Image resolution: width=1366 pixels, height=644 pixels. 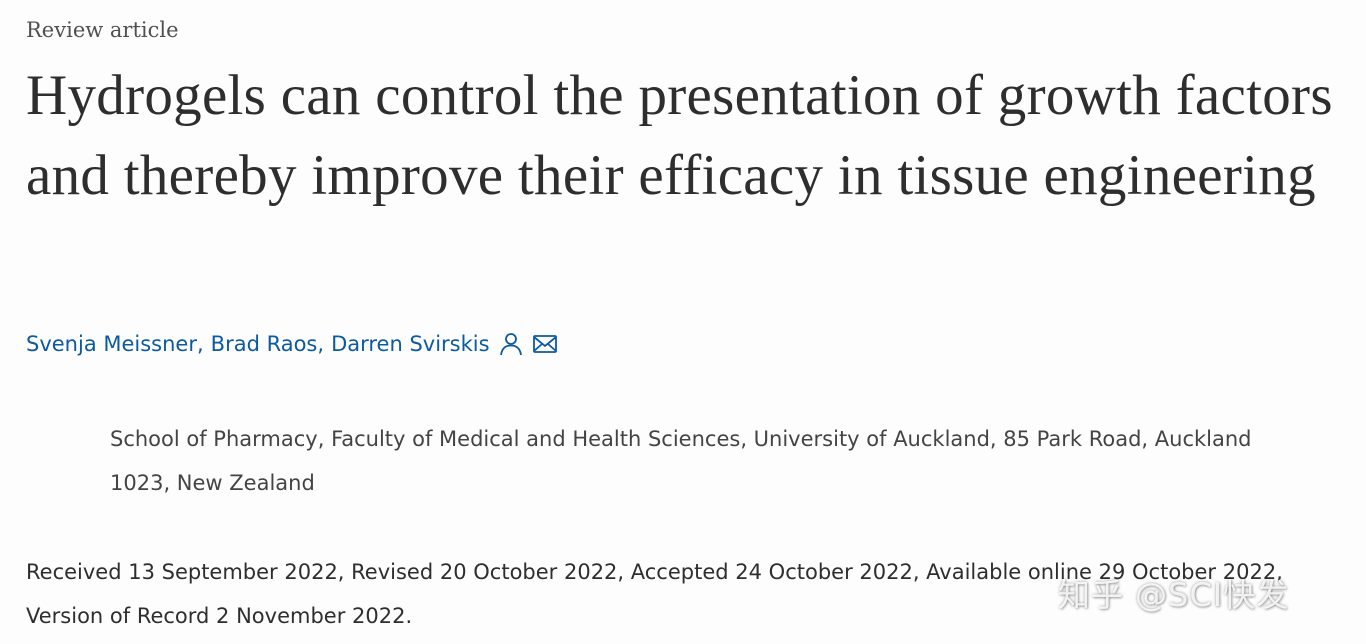 I want to click on envelope-icon, so click(x=545, y=344).